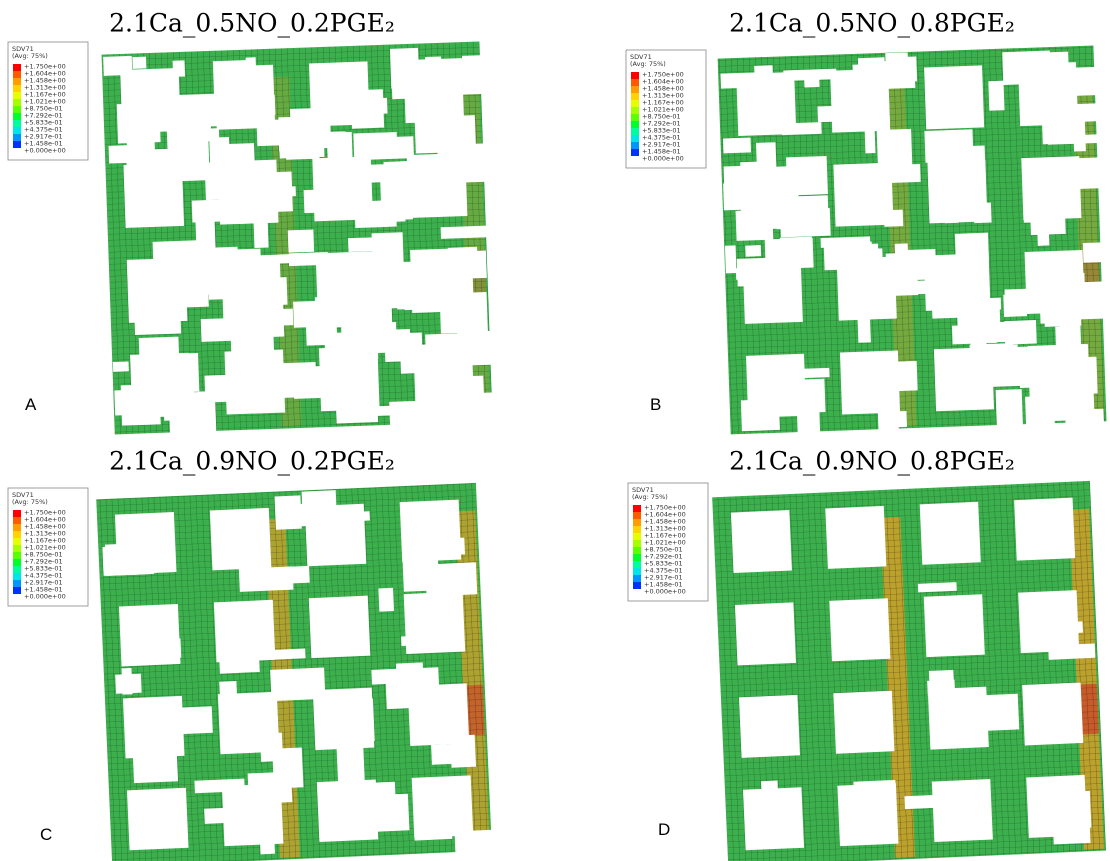 Image resolution: width=1110 pixels, height=861 pixels. I want to click on panel-letter: A, so click(31, 404).